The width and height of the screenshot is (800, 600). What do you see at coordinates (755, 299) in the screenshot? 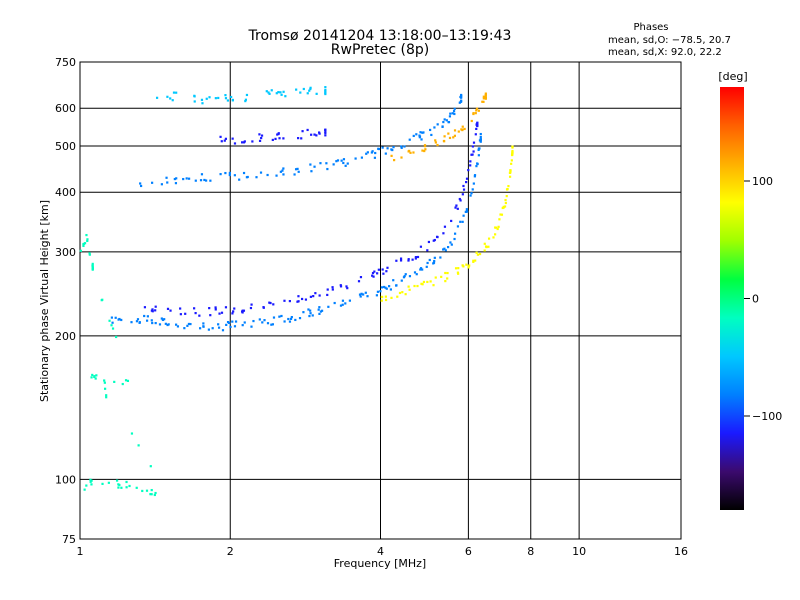
I see `colorbar-tick-label: 0` at bounding box center [755, 299].